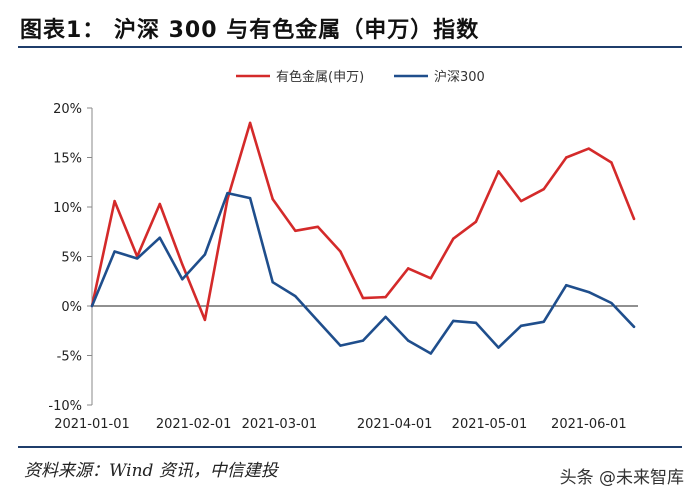 The width and height of the screenshot is (700, 496). What do you see at coordinates (350, 47) in the screenshot?
I see `title-rule` at bounding box center [350, 47].